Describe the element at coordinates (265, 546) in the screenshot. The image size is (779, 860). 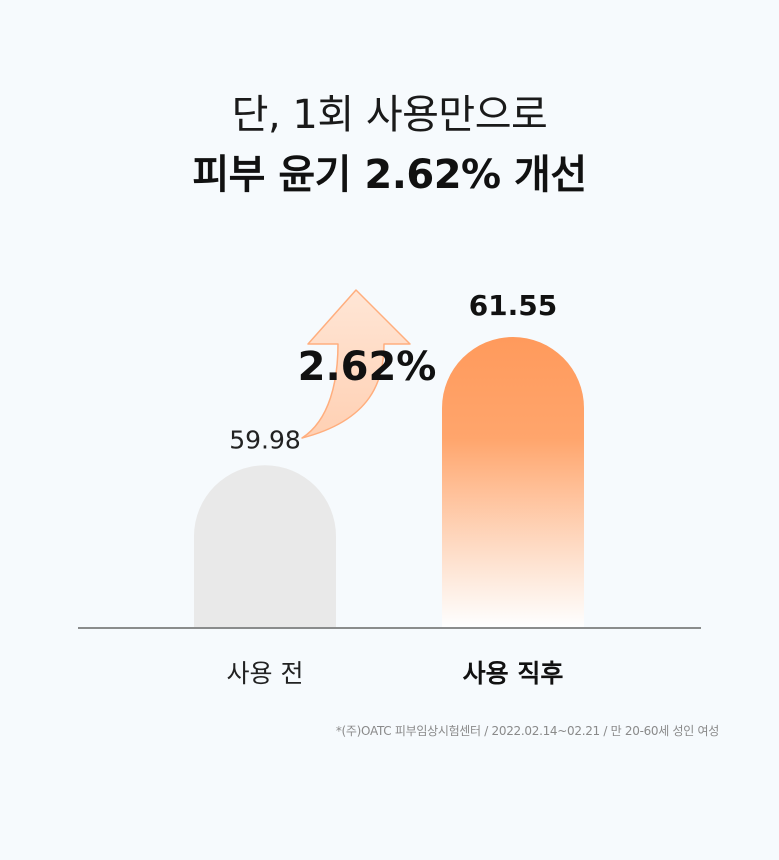
I see `bar-before` at that location.